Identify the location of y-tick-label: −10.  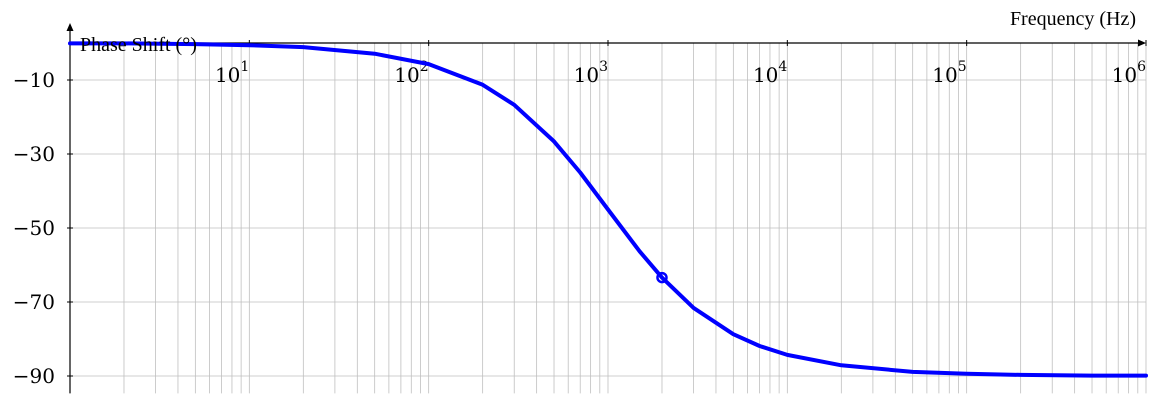
(34, 80).